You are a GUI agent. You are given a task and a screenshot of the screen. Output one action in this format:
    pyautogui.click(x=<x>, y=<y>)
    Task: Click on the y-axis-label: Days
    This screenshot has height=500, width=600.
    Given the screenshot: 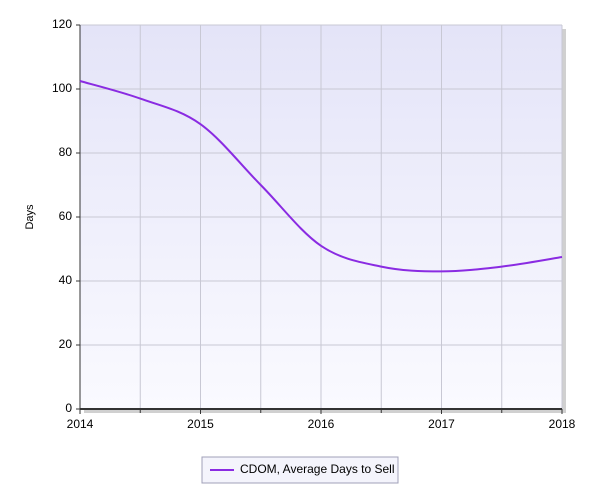 What is the action you would take?
    pyautogui.click(x=30, y=217)
    